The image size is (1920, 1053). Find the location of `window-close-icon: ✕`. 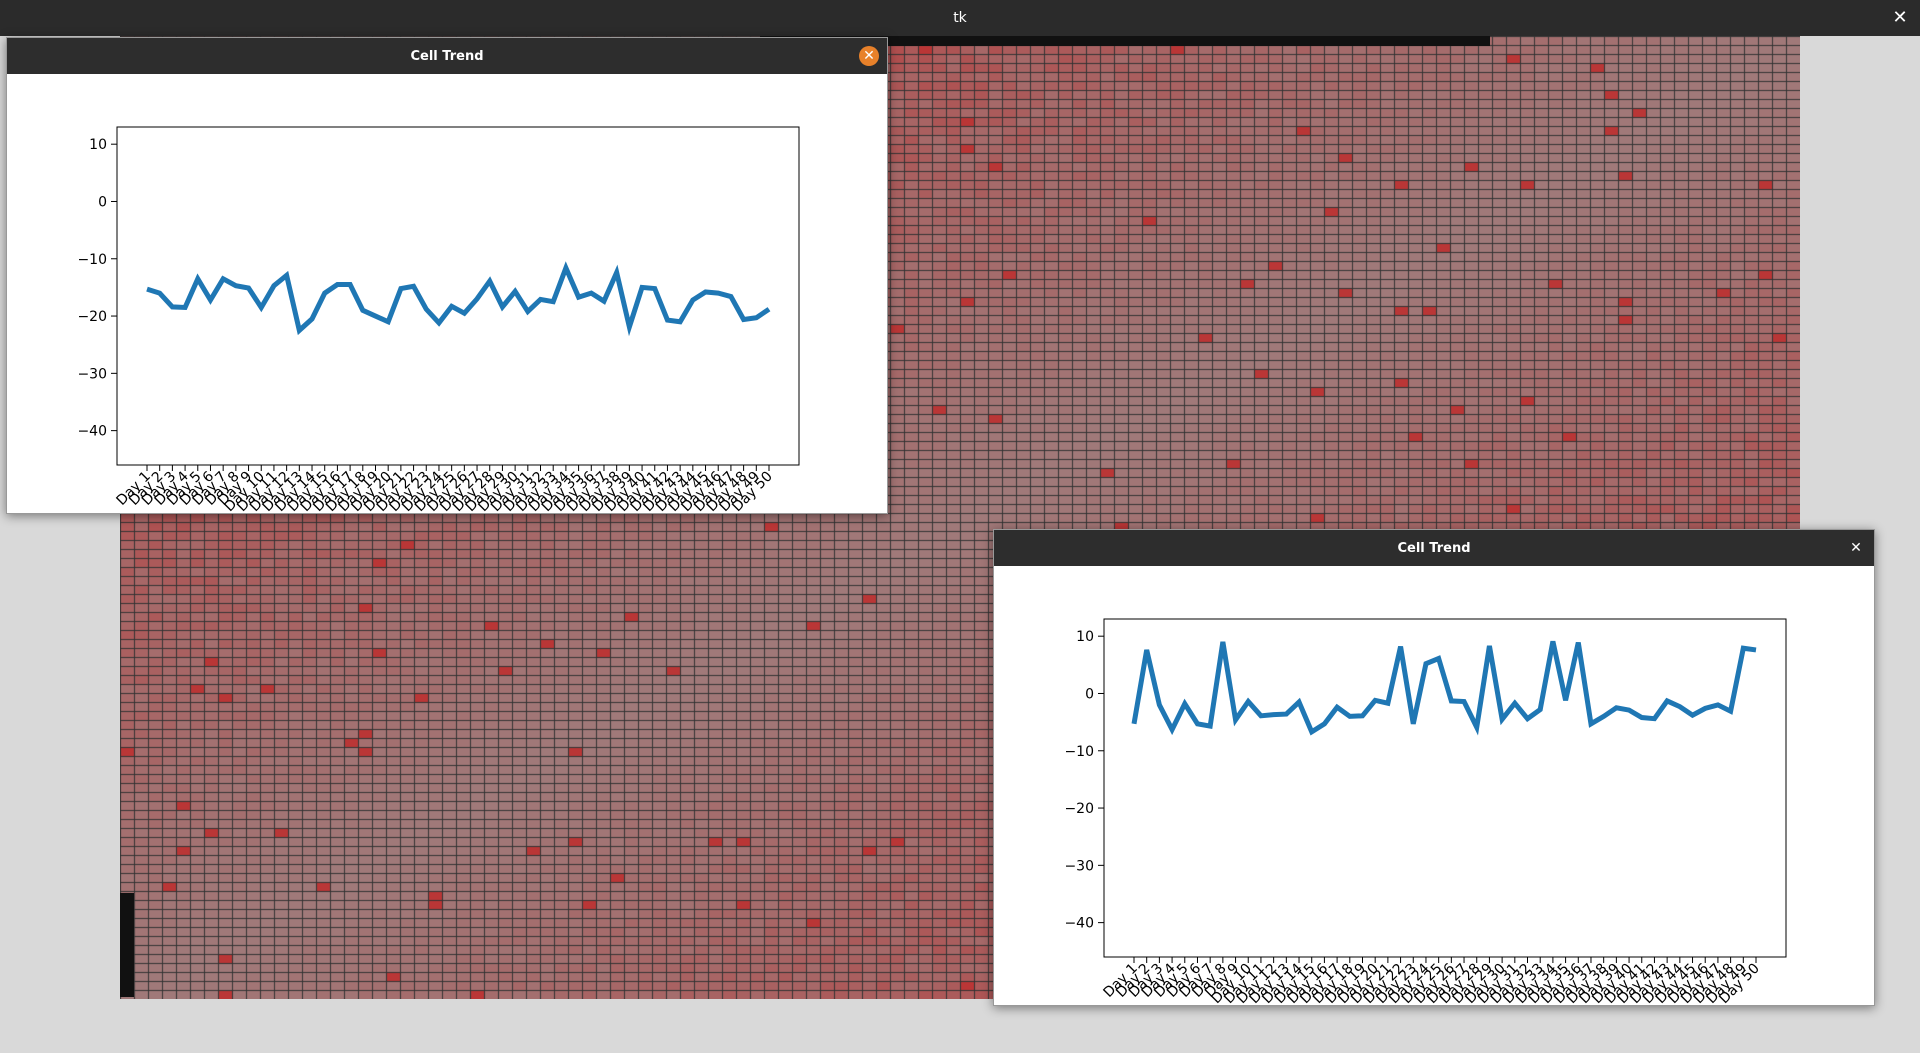

window-close-icon: ✕ is located at coordinates (1900, 17).